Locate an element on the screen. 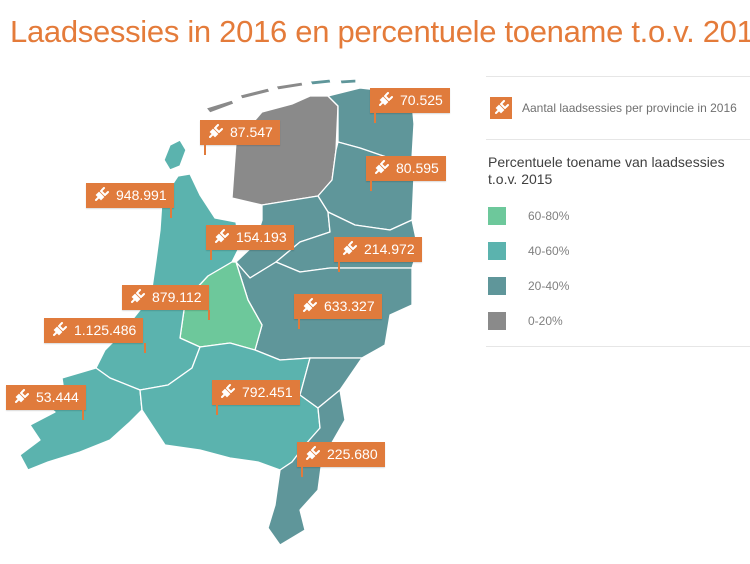 The height and width of the screenshot is (564, 750). legend-class-label: 0-20% is located at coordinates (545, 320).